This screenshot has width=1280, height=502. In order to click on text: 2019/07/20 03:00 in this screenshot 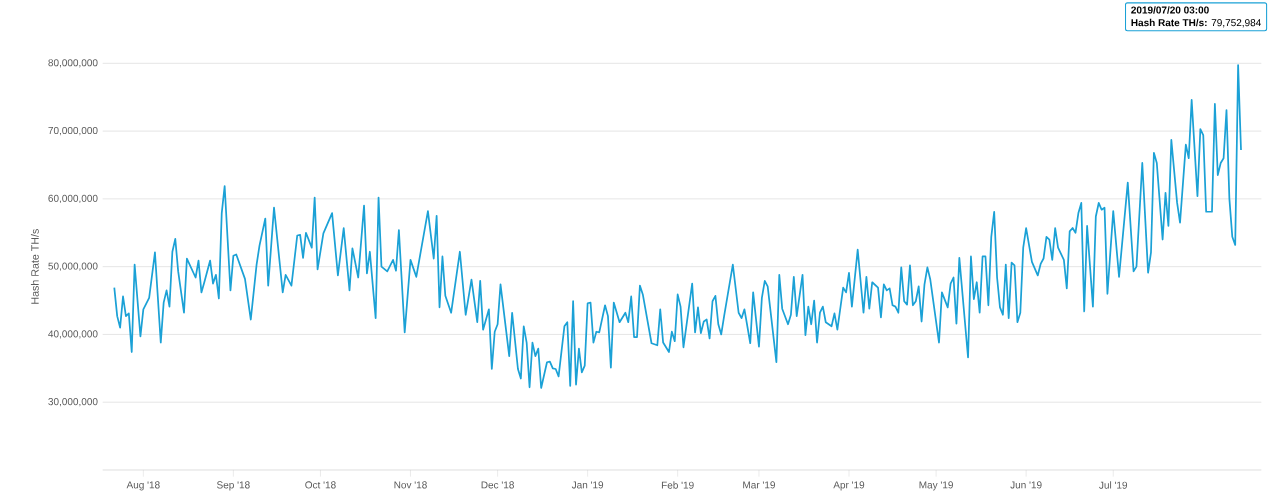, I will do `click(1170, 10)`.